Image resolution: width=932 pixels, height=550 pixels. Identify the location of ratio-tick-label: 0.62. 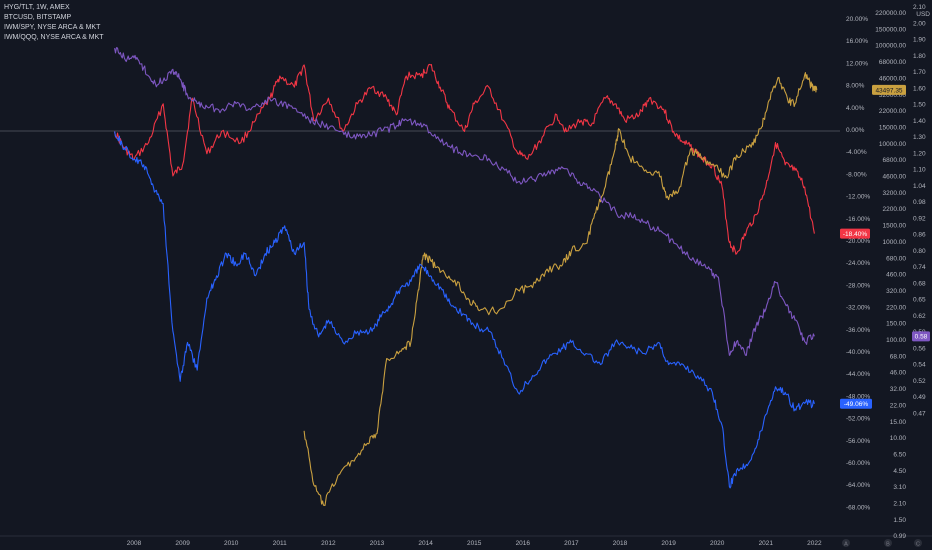
(919, 316).